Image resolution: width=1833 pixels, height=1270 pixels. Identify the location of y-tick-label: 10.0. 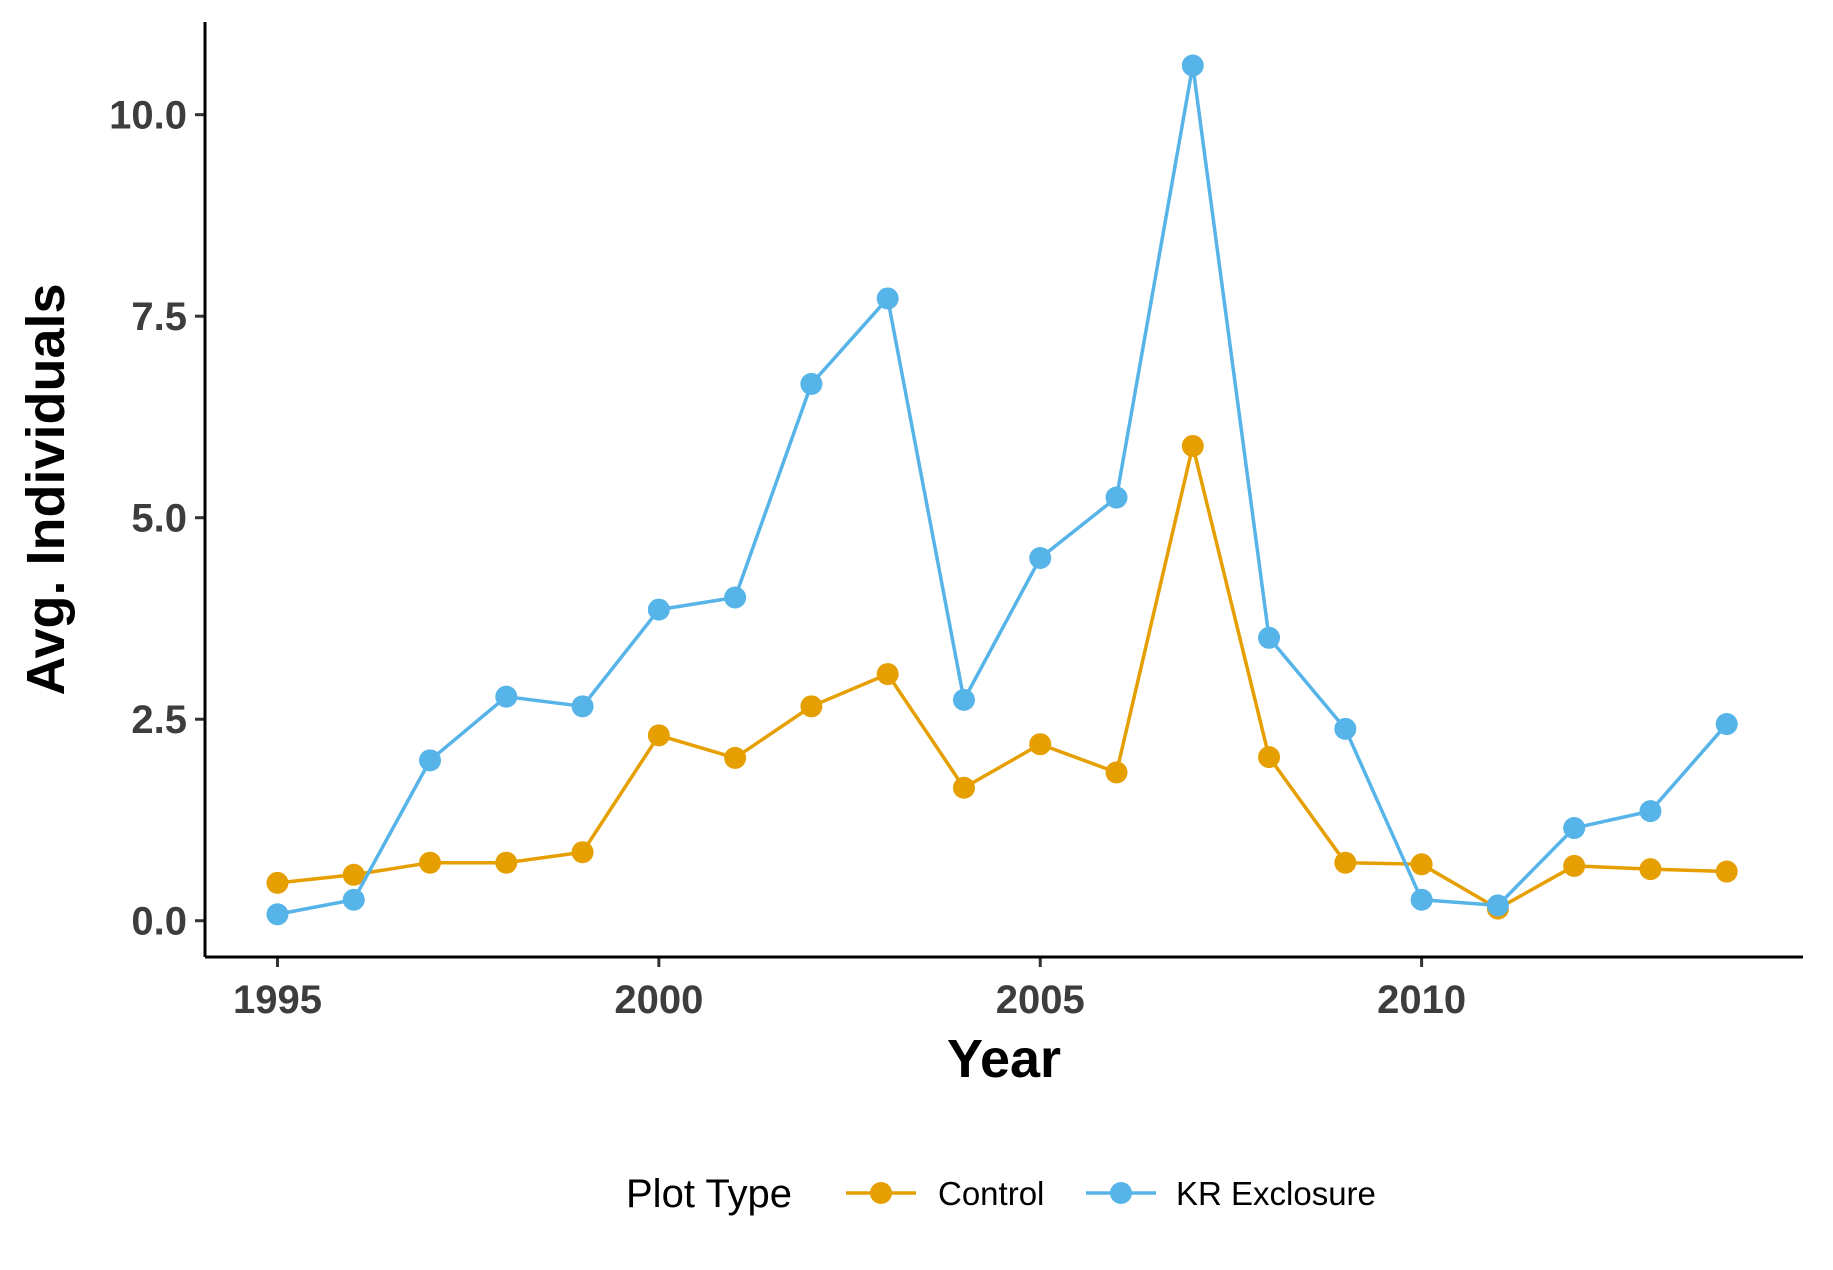
(148, 116).